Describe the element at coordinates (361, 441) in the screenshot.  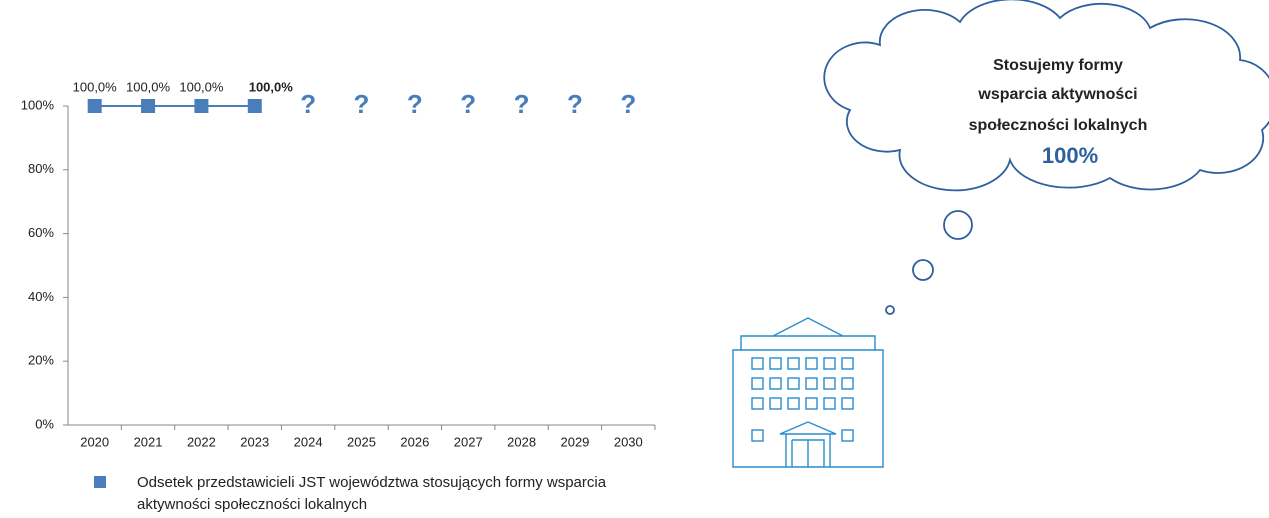
I see `x-tick-label: 2025` at that location.